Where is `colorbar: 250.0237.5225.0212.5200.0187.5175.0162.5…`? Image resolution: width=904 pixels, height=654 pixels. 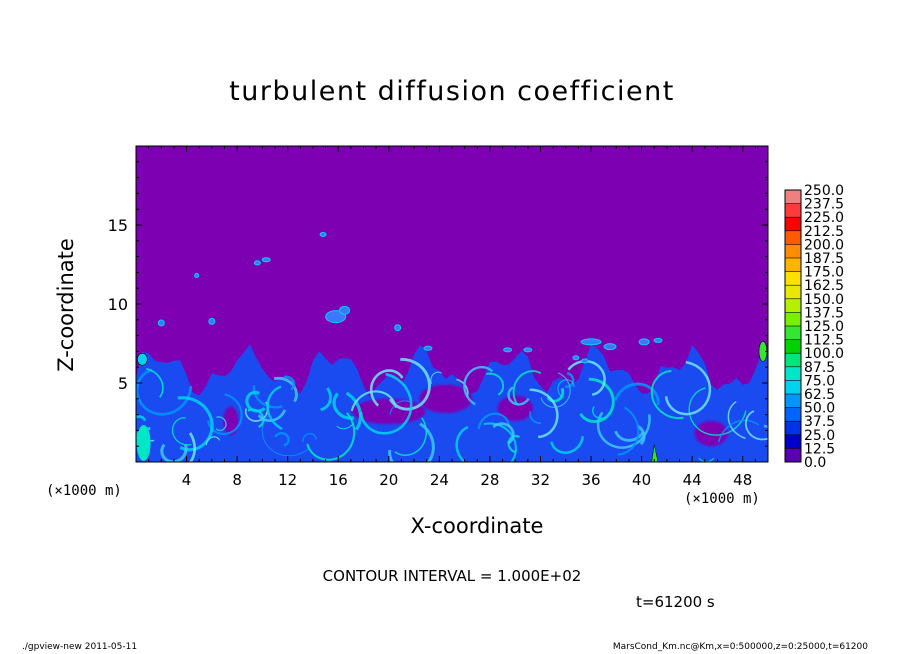
colorbar: 250.0237.5225.0212.5200.0187.5175.0162.5… is located at coordinates (814, 327).